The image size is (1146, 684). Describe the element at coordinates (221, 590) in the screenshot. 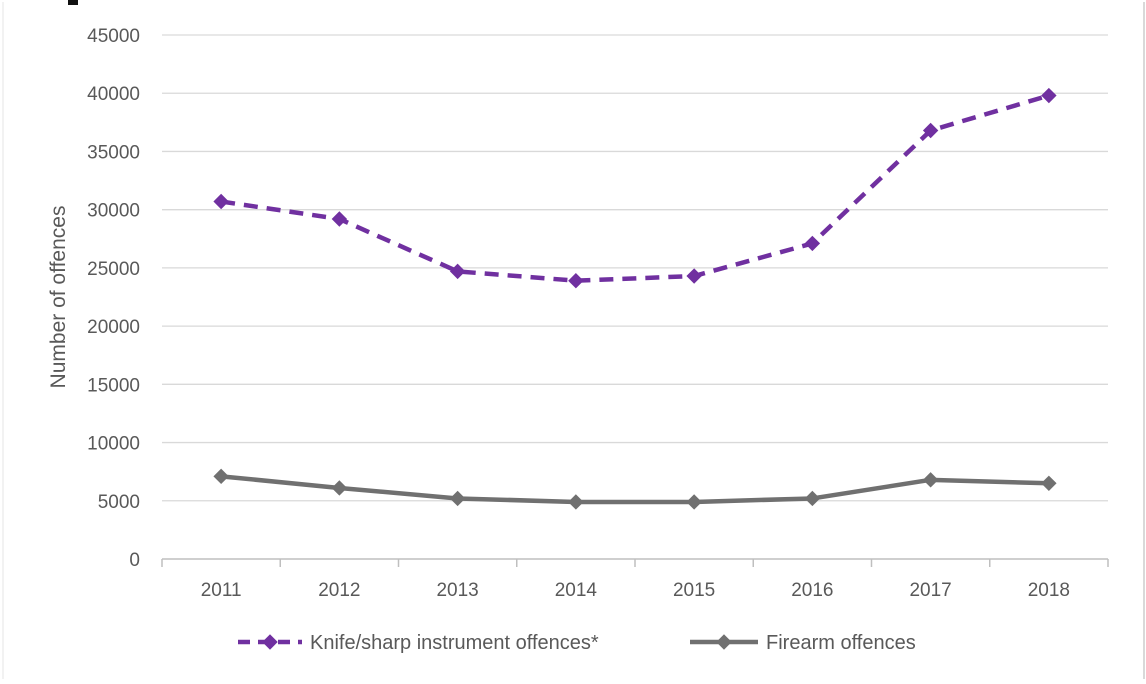

I see `x-tick-label: 2011` at that location.